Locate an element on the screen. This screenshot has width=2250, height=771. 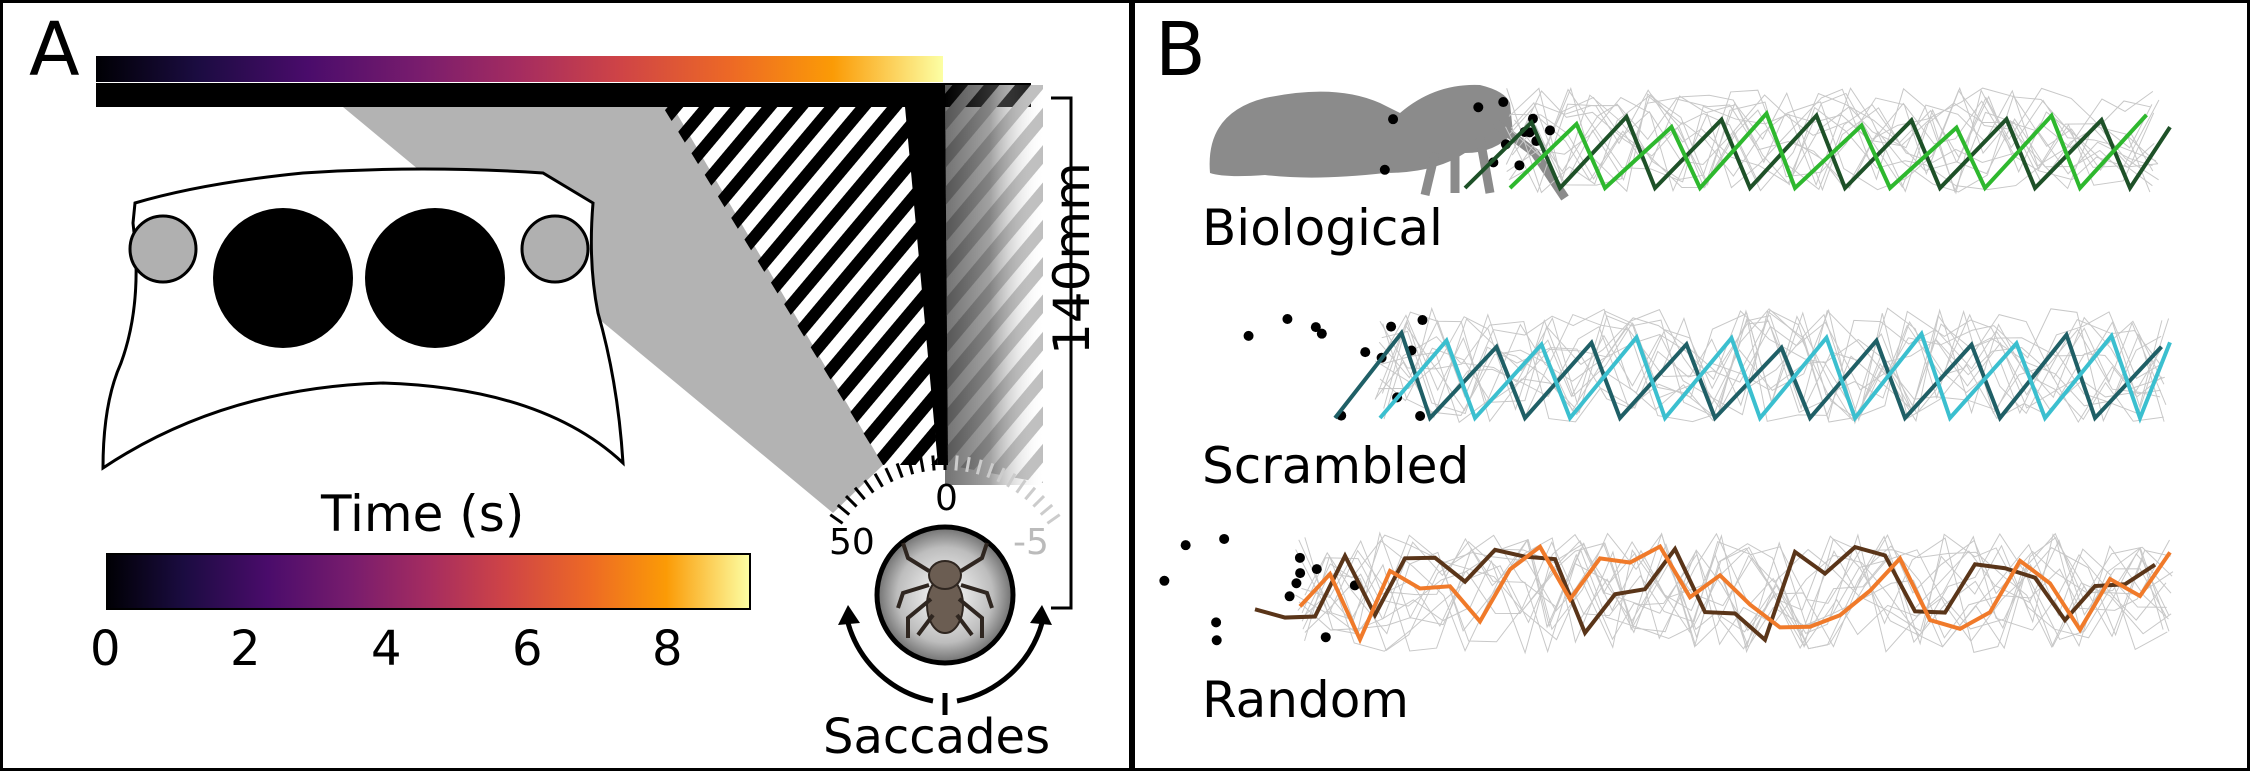
colorbar-tick-6: 6 is located at coordinates (527, 649).